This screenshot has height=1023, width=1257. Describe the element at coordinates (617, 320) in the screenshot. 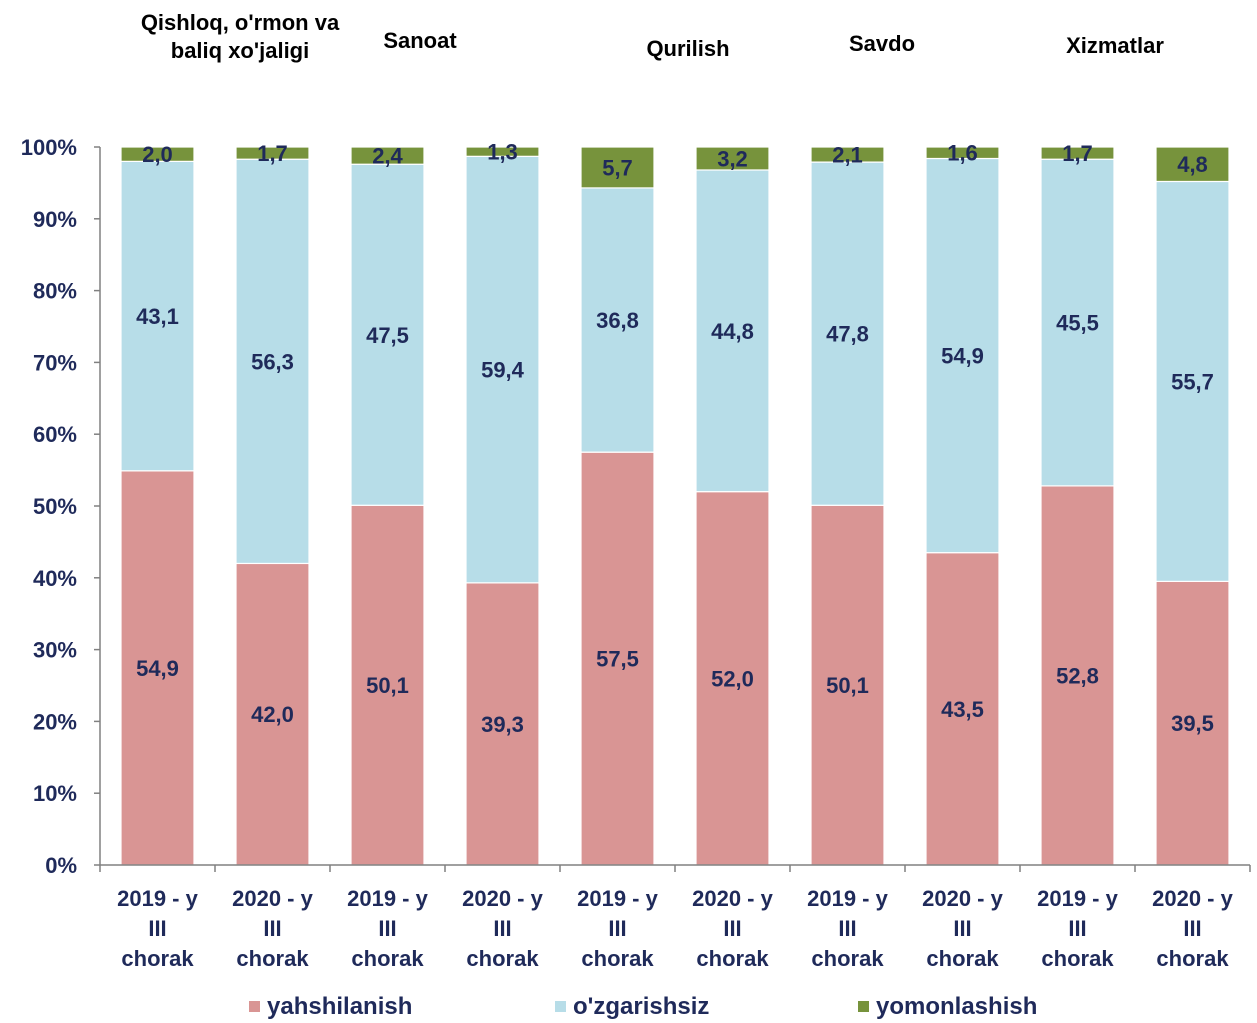

I see `data-label: 36,8` at that location.